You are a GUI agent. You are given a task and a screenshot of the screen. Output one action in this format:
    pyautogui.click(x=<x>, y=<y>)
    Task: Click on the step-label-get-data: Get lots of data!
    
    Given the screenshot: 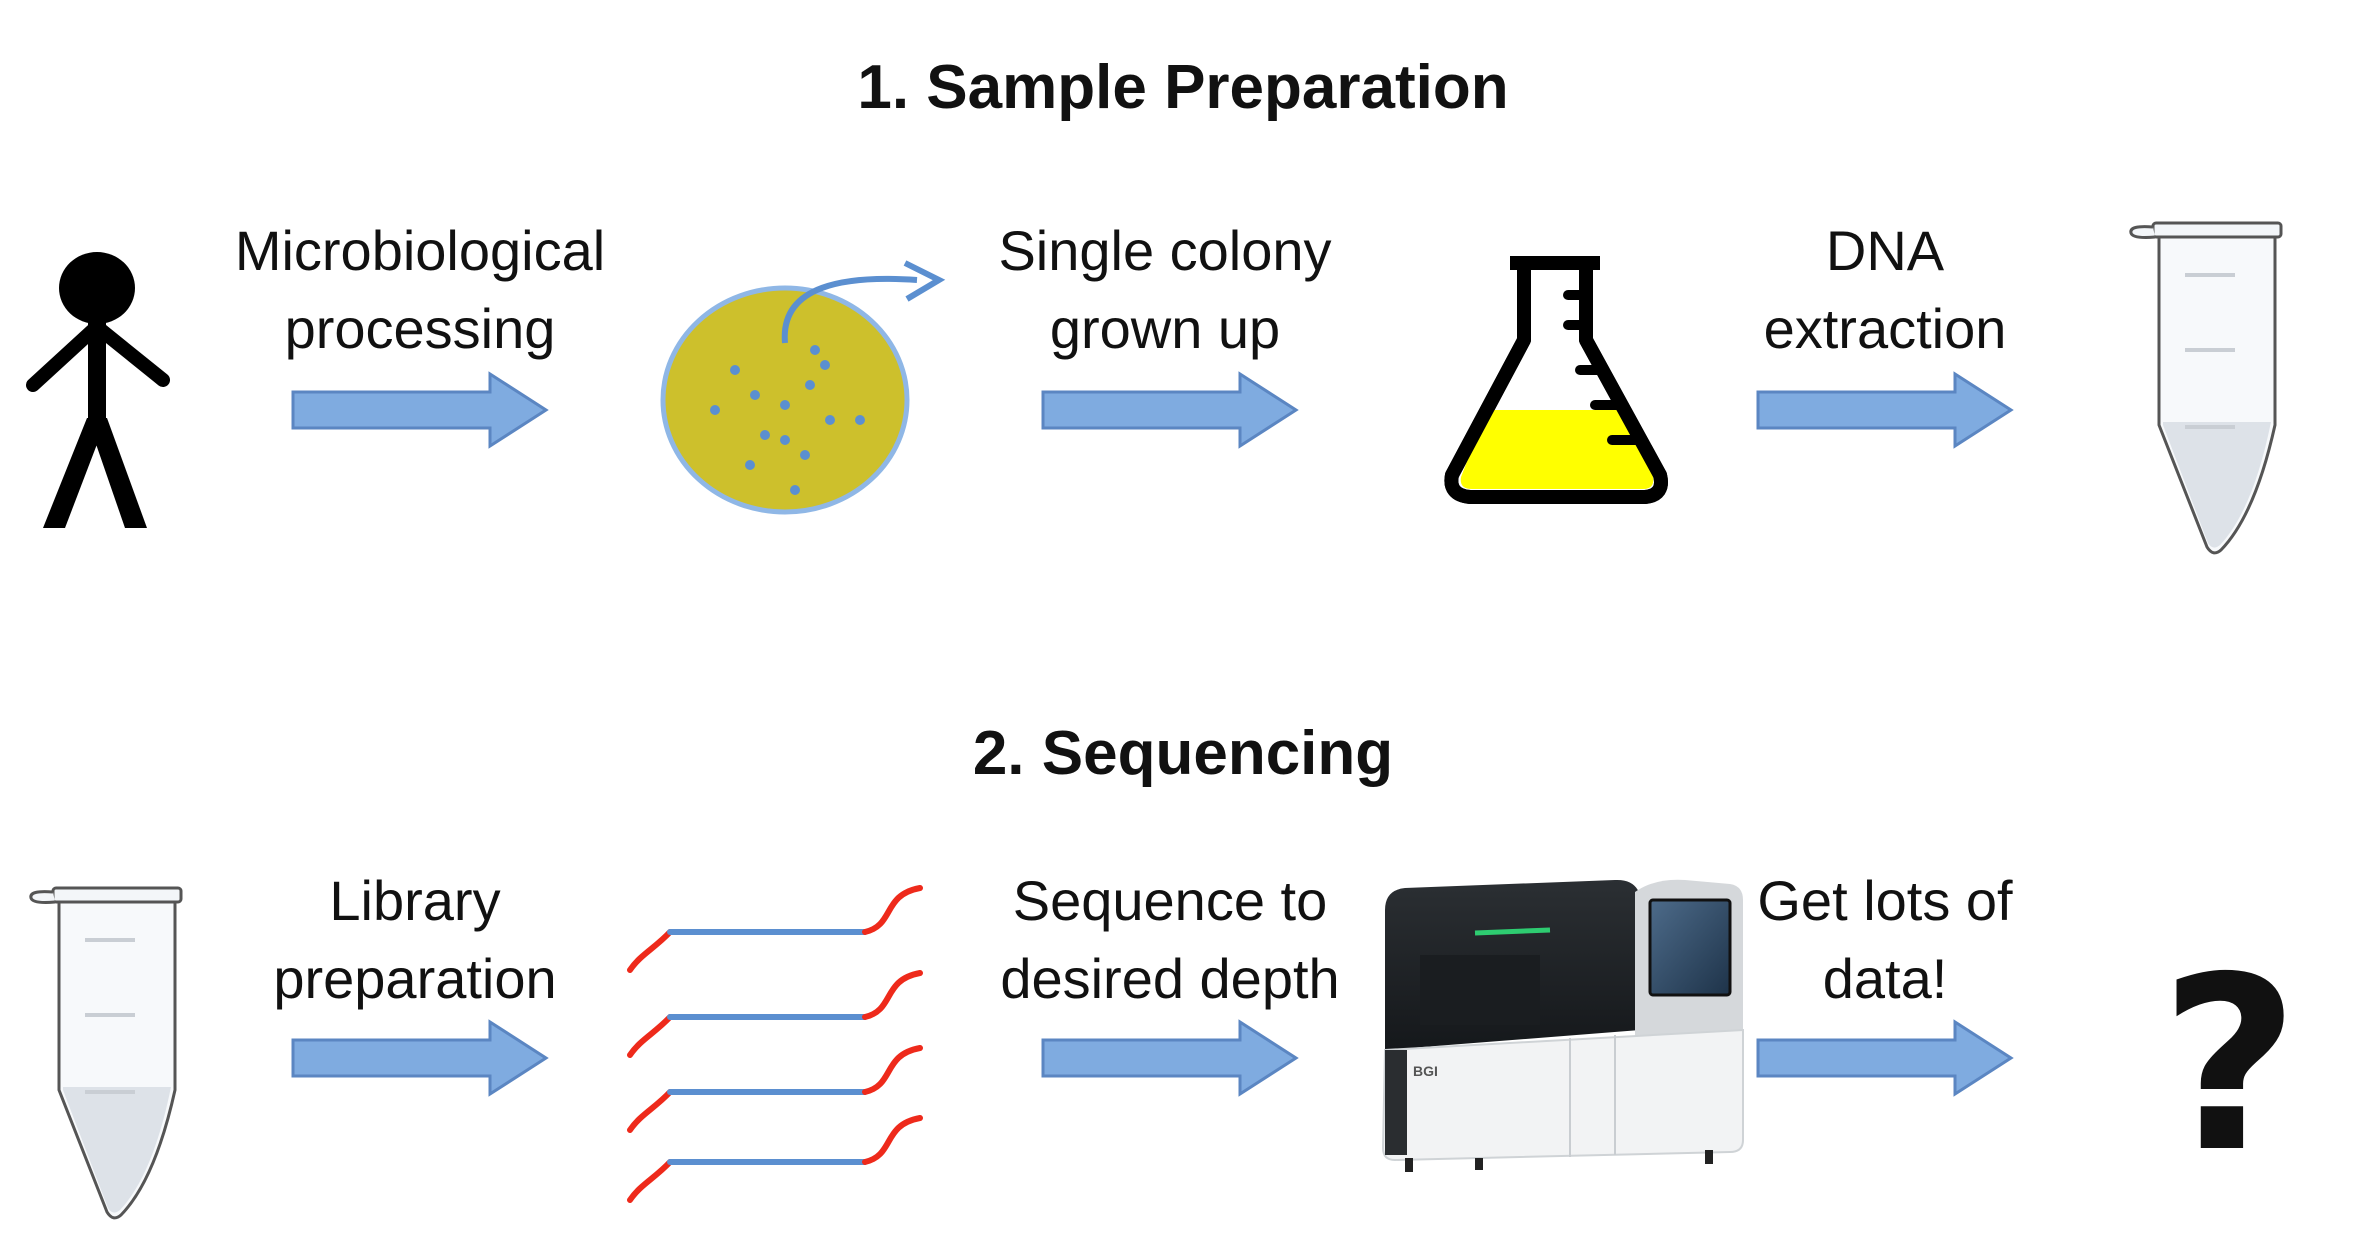 What is the action you would take?
    pyautogui.click(x=1885, y=939)
    